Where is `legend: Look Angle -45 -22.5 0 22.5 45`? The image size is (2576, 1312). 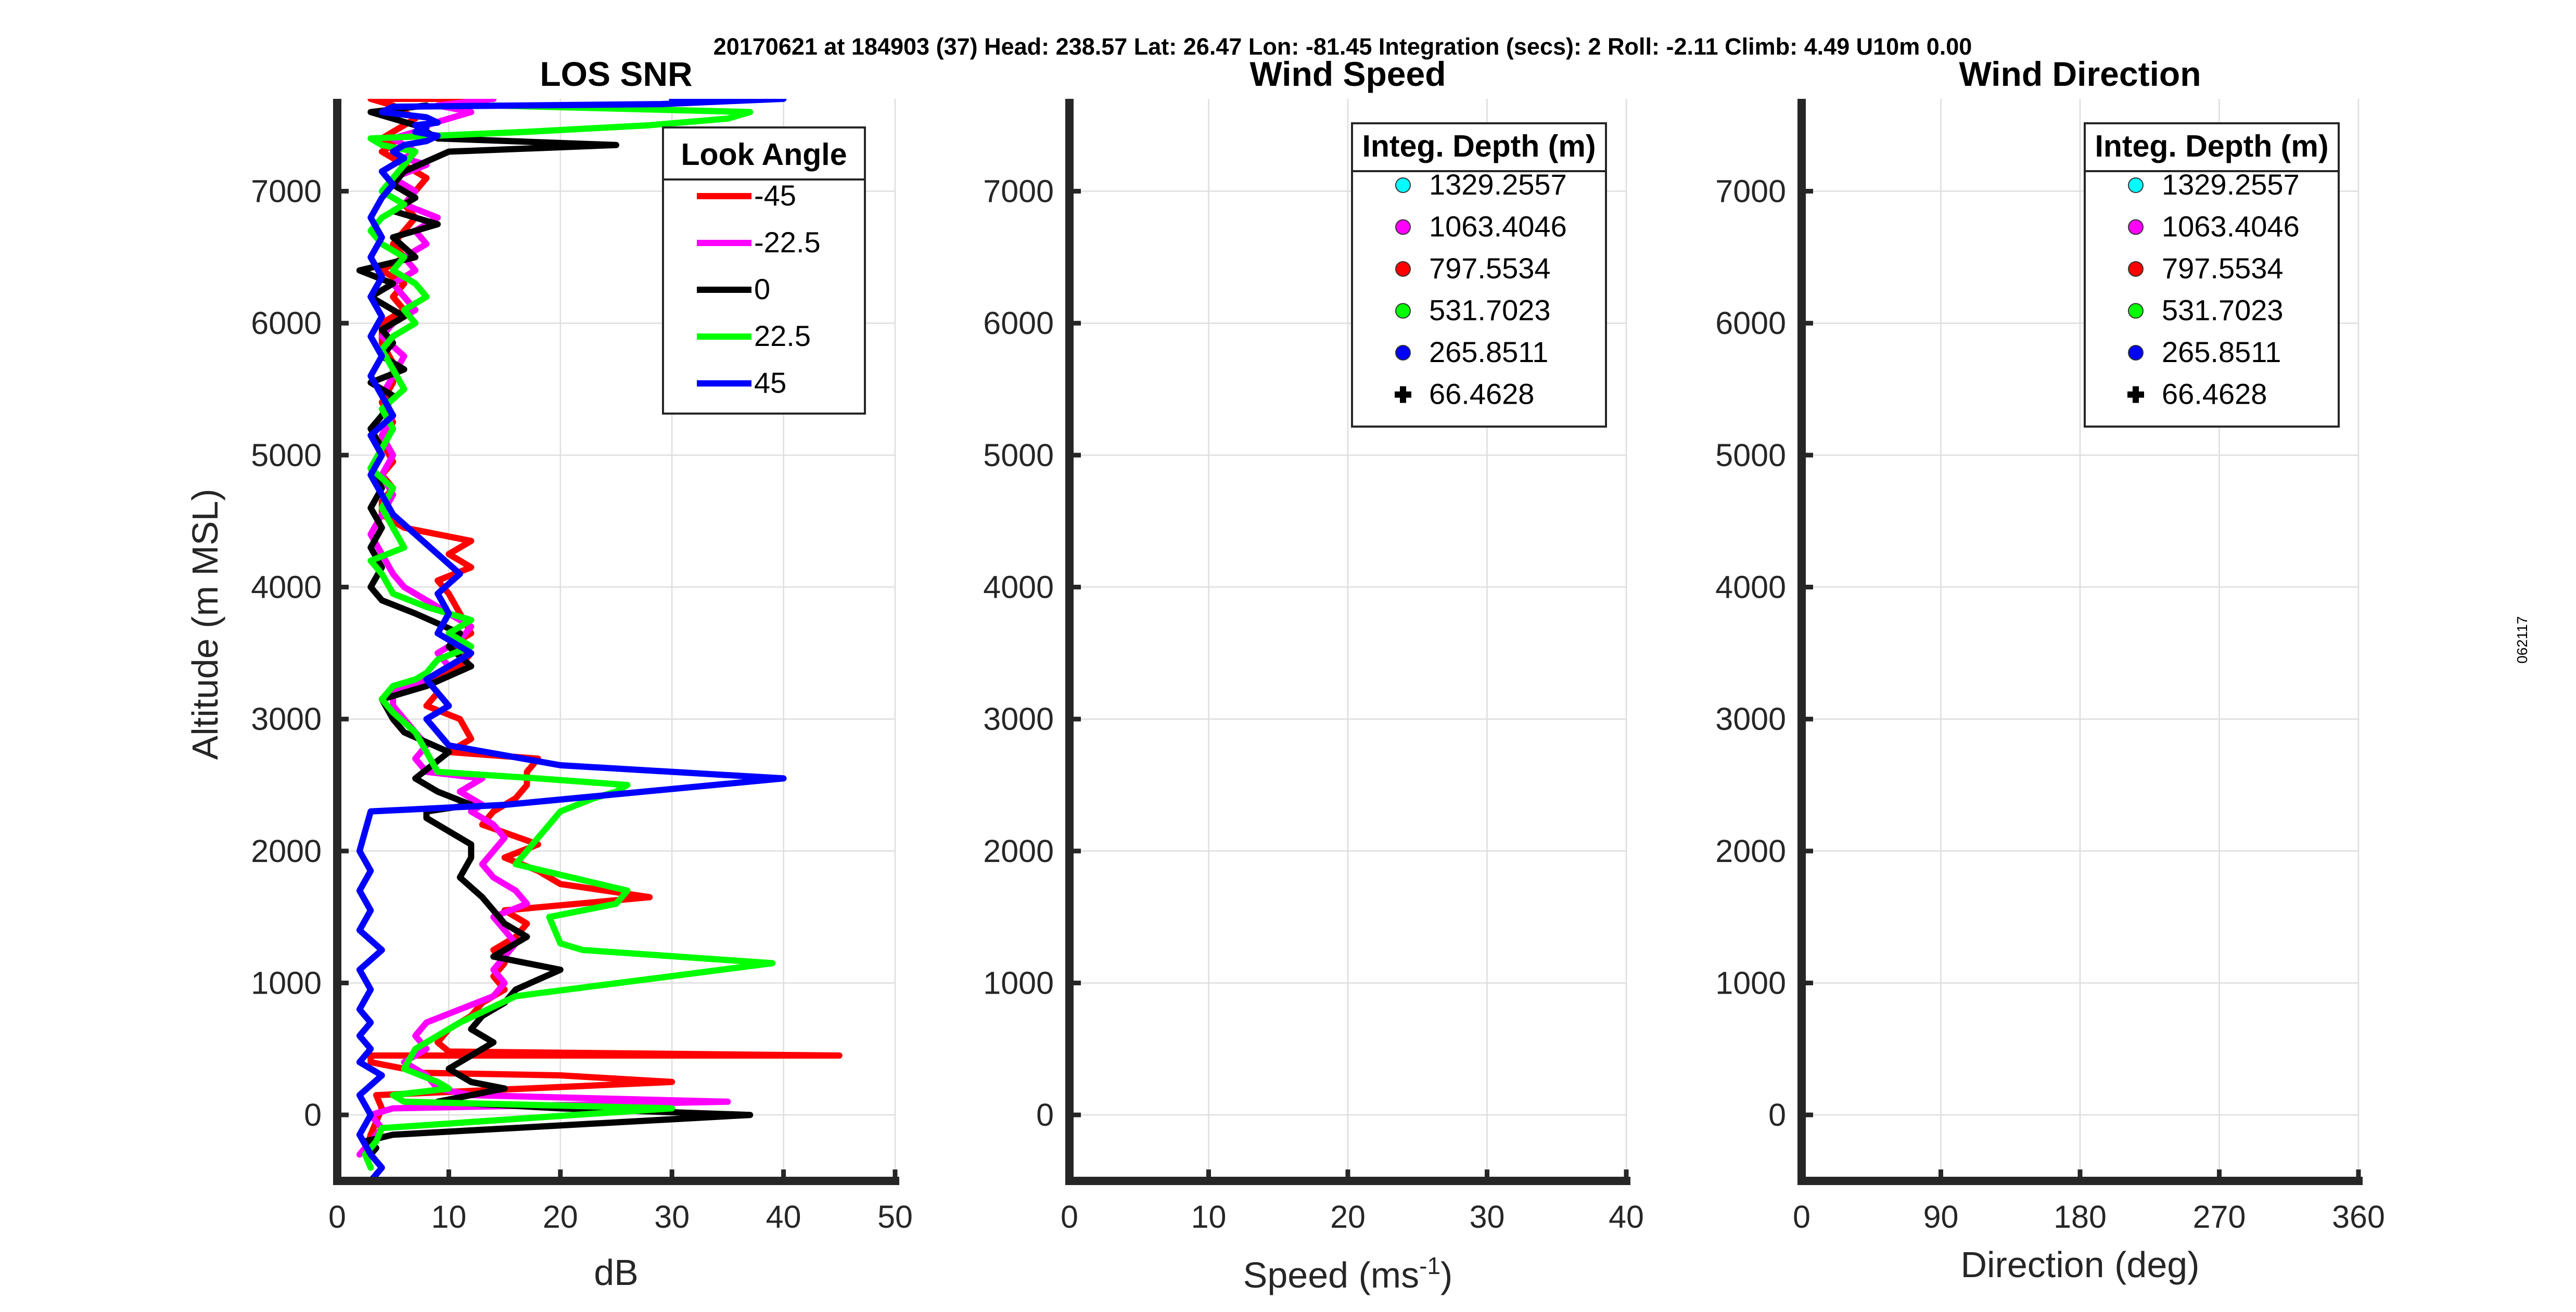 legend: Look Angle -45 -22.5 0 22.5 45 is located at coordinates (764, 271).